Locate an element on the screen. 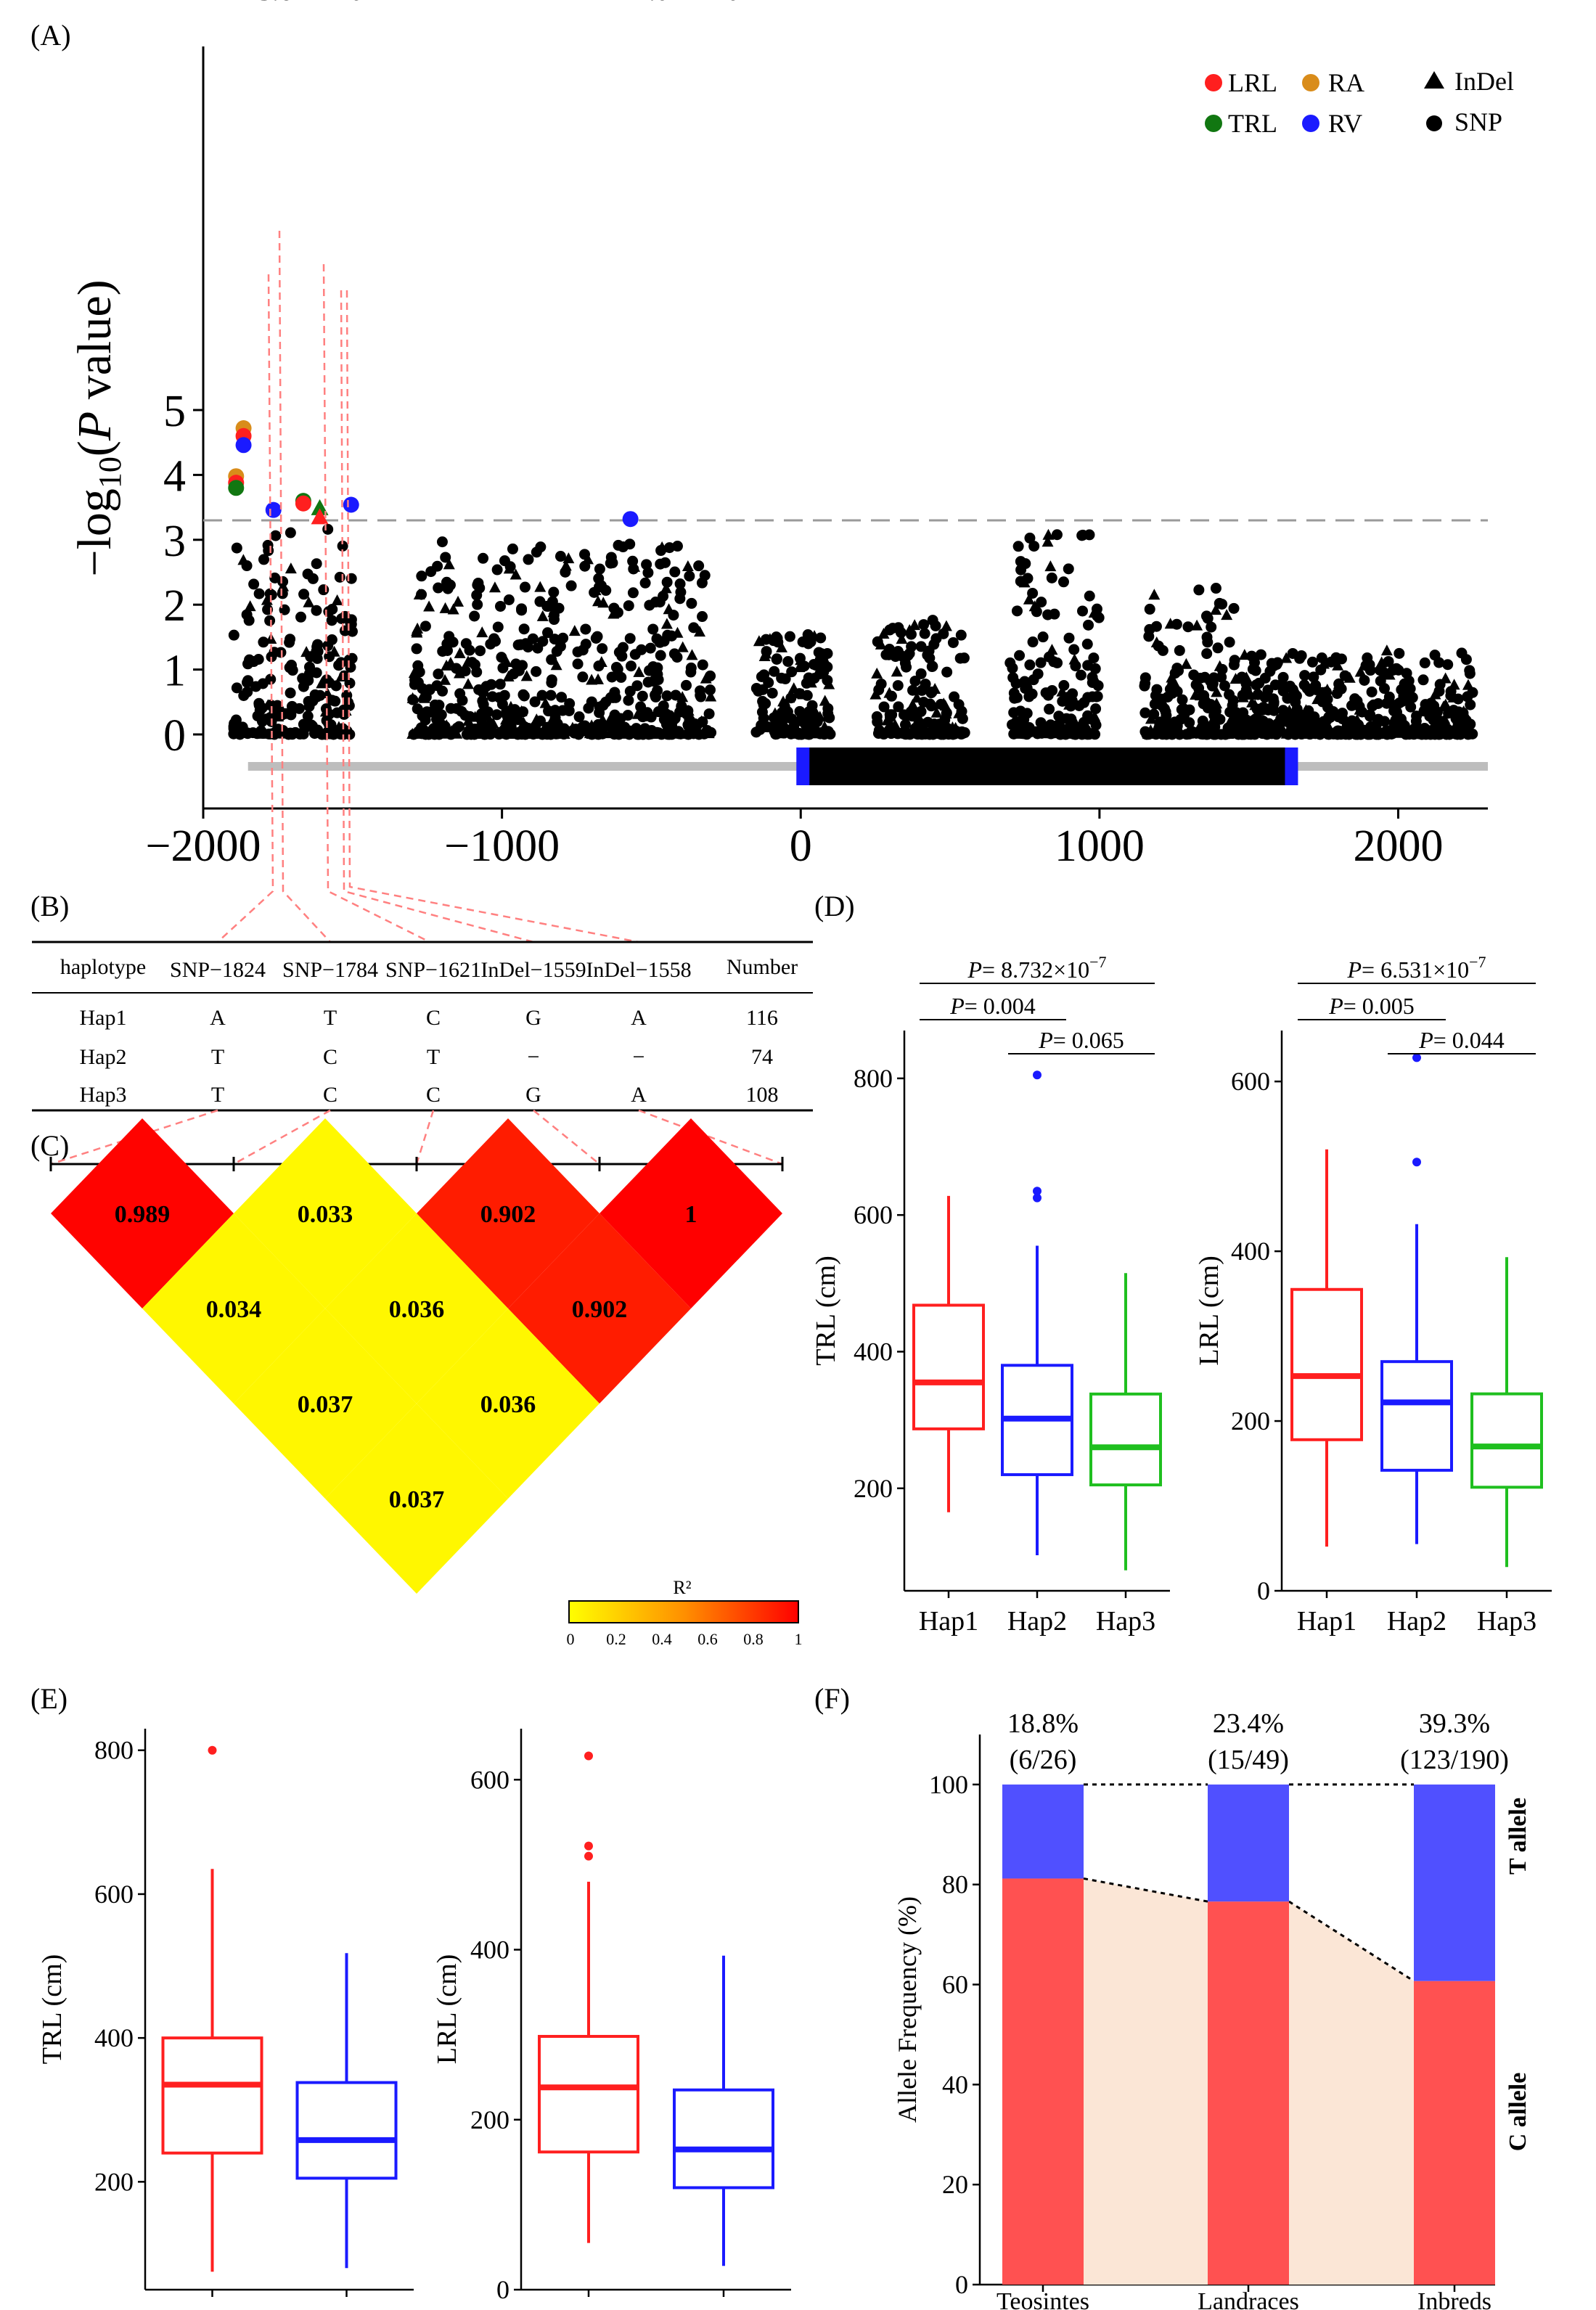 The width and height of the screenshot is (1596, 2310). y-tick-label: 400 is located at coordinates (490, 1951).